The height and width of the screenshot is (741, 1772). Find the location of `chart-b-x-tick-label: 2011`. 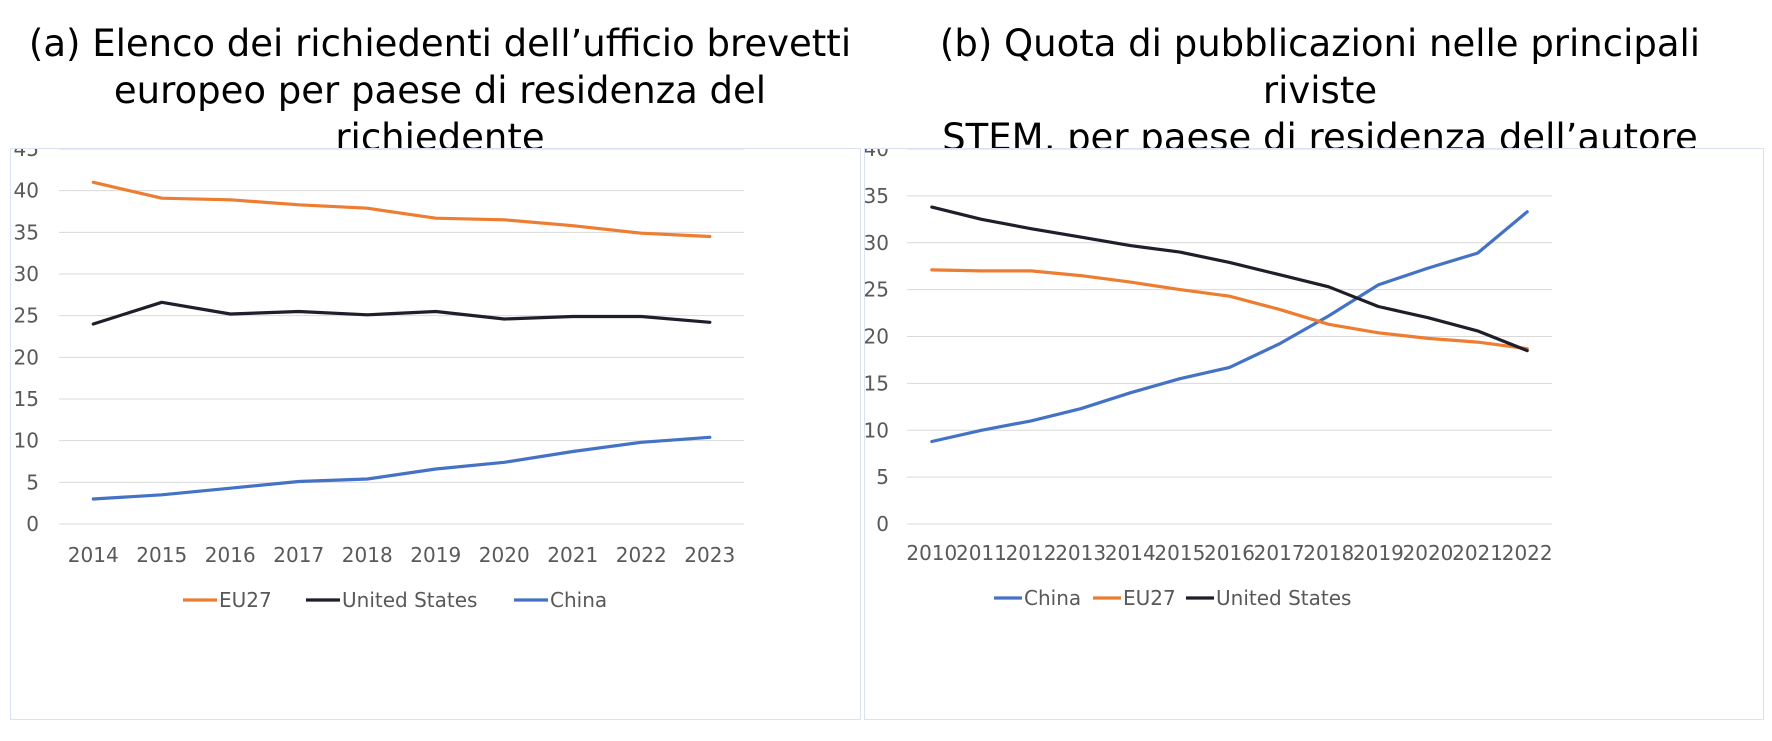

chart-b-x-tick-label: 2011 is located at coordinates (981, 553).